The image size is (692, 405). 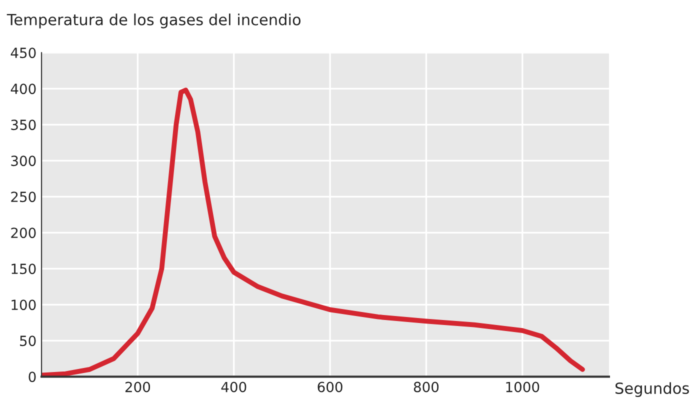 What do you see at coordinates (330, 387) in the screenshot?
I see `x-tick-label: 600` at bounding box center [330, 387].